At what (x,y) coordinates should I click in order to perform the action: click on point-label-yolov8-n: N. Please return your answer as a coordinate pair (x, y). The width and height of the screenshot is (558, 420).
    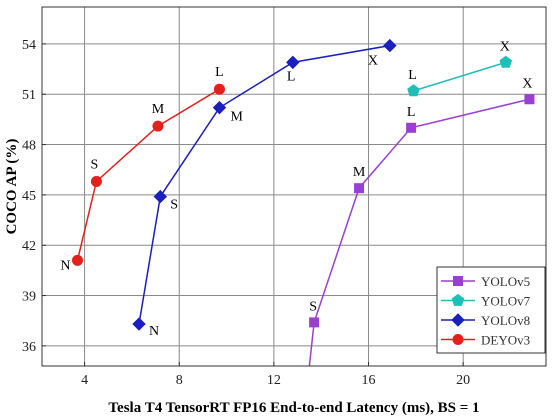
    Looking at the image, I should click on (154, 331).